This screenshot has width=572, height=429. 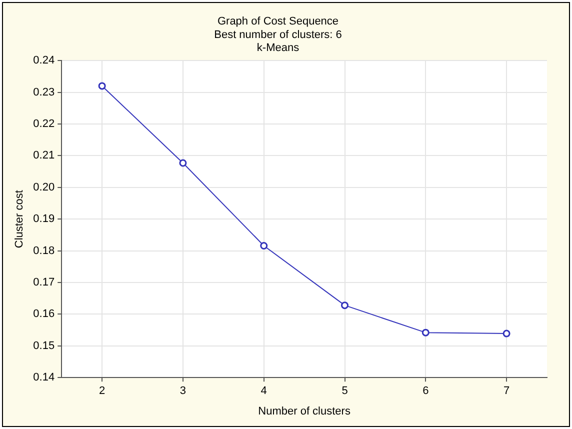 I want to click on y-tick-label: 0.17, so click(x=44, y=282).